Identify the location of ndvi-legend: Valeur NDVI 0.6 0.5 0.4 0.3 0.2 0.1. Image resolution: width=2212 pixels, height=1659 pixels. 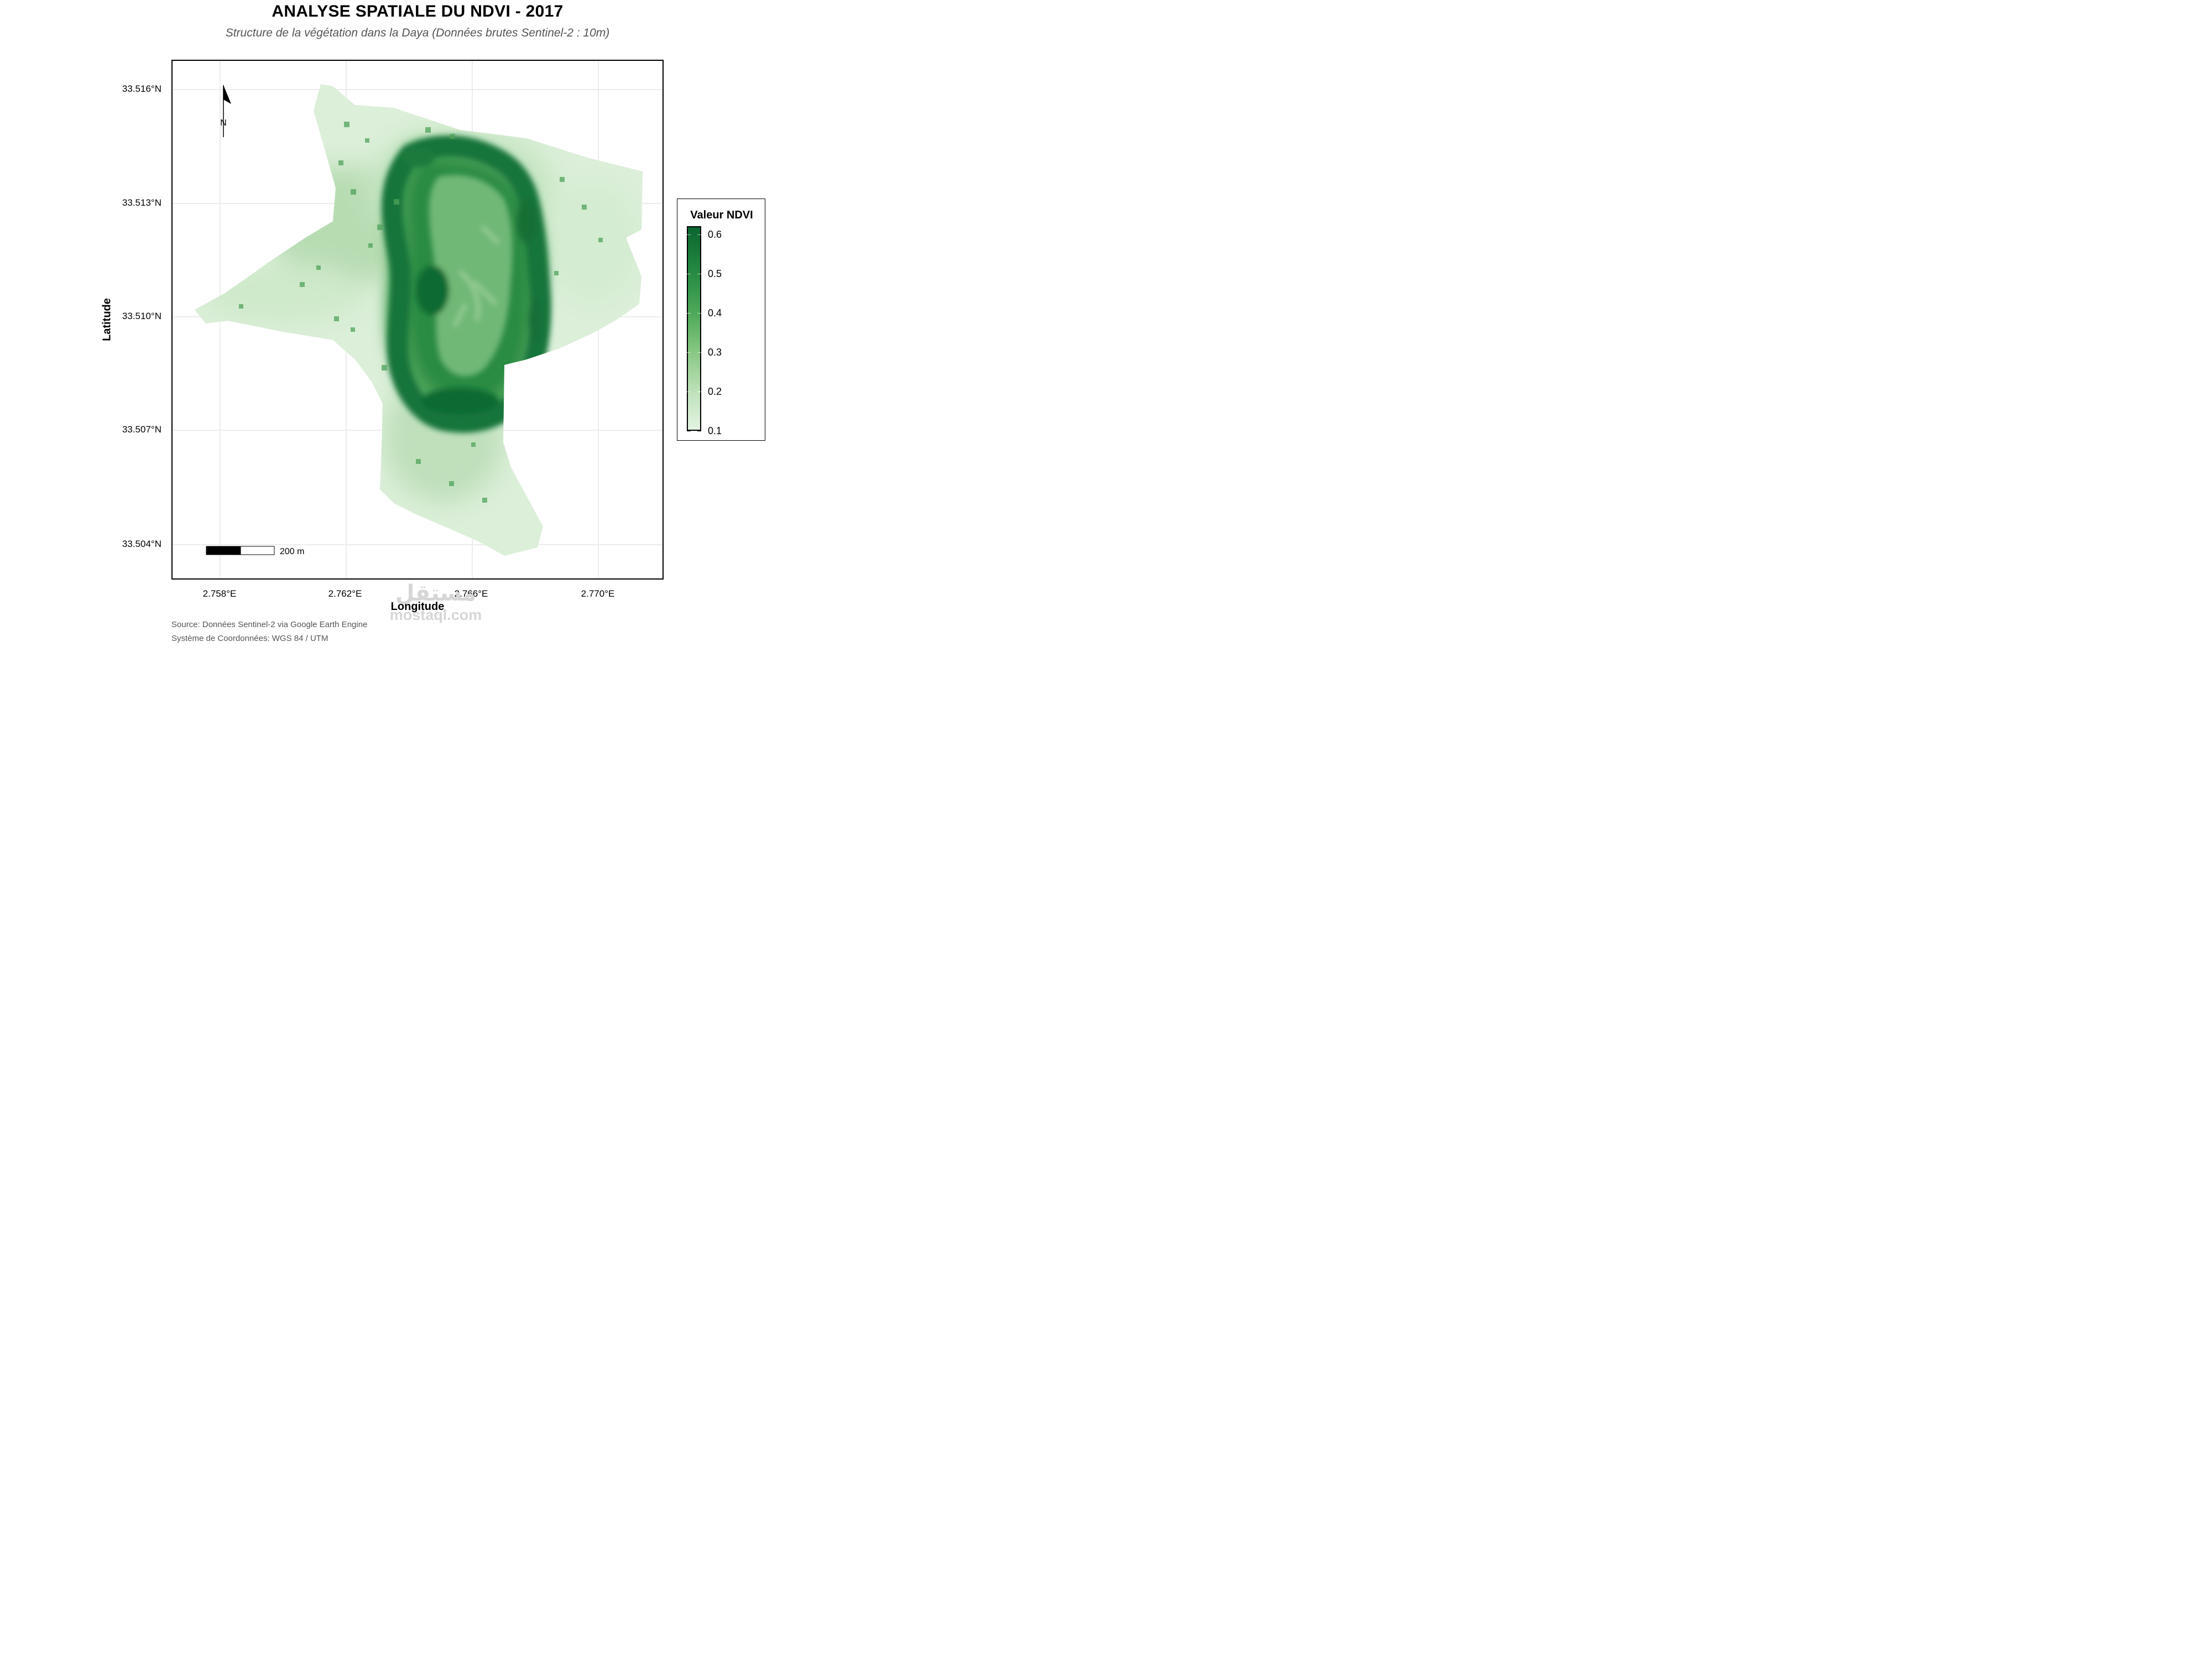
(721, 320).